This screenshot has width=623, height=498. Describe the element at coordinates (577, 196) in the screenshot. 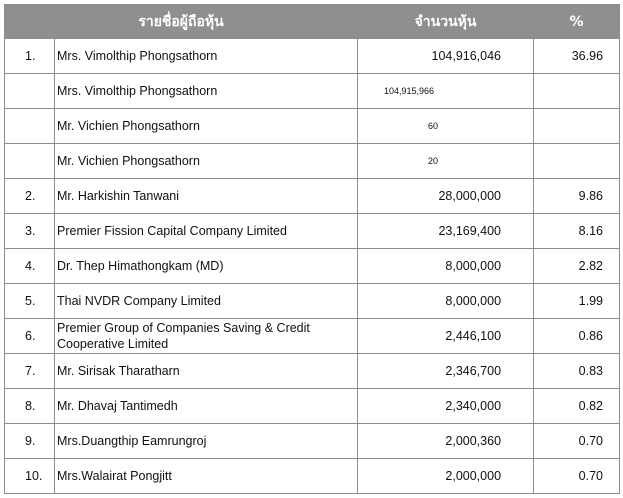

I see `share-percent: 9.86` at that location.